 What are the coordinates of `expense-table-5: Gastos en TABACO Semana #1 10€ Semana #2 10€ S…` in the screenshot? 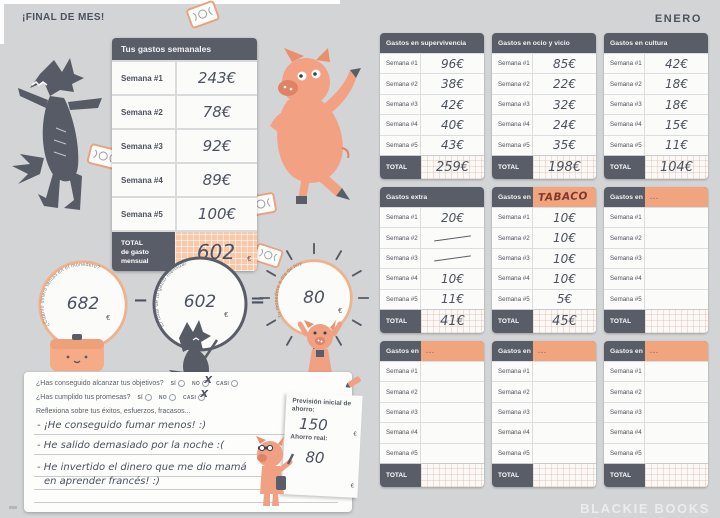 It's located at (544, 260).